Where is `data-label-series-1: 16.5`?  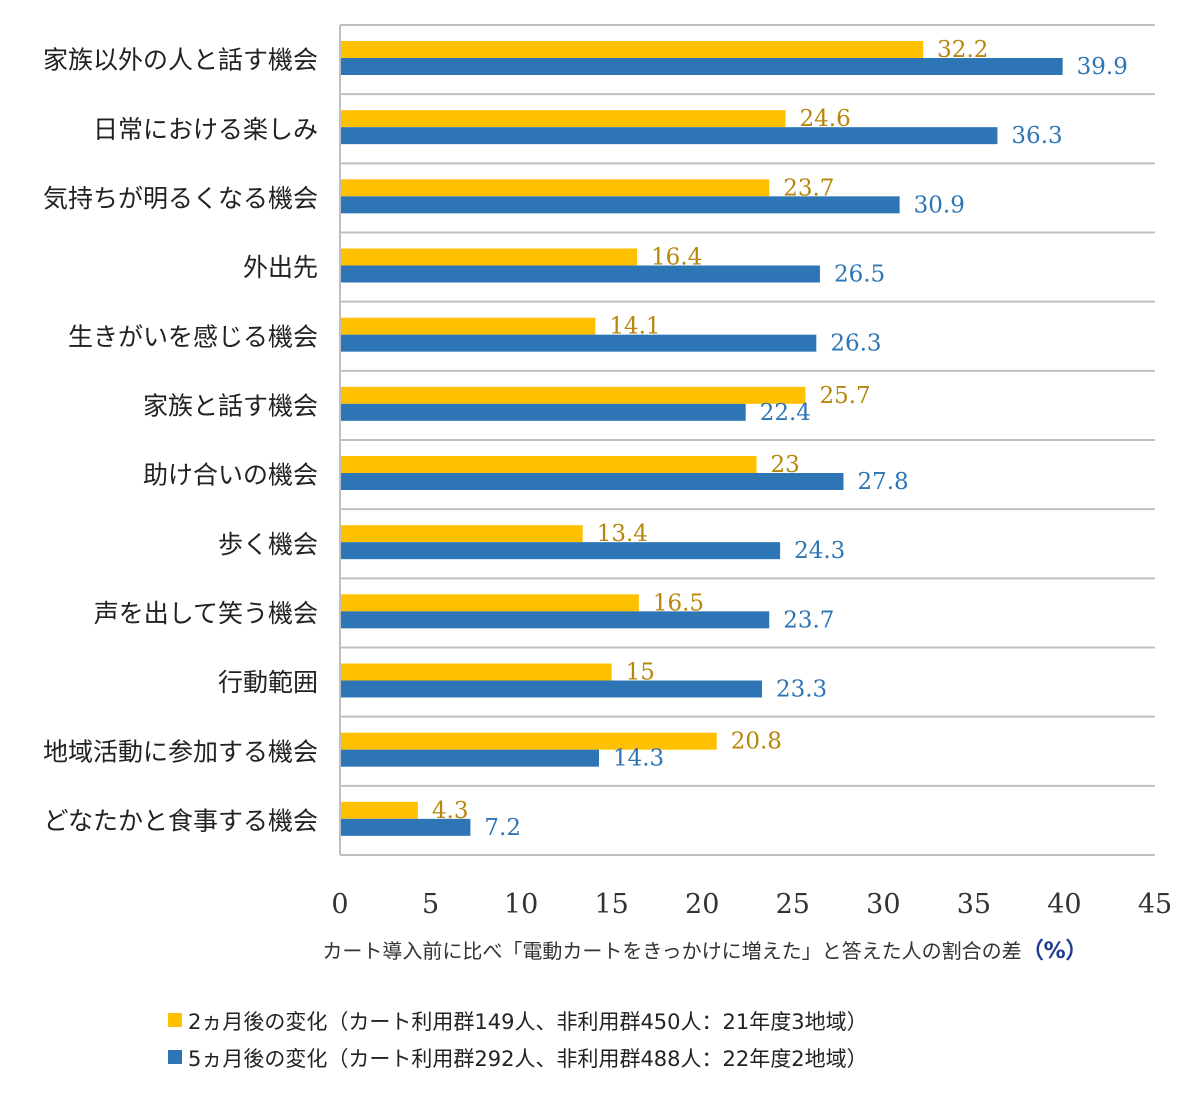 data-label-series-1: 16.5 is located at coordinates (678, 603).